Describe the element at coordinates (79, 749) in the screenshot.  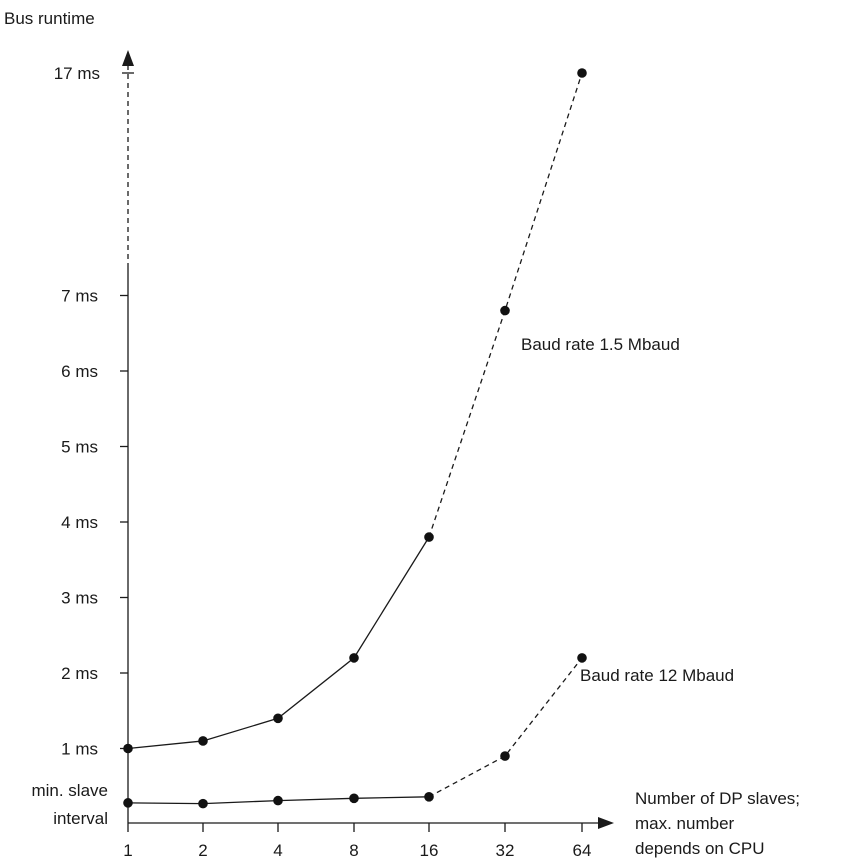
I see `y-tick-label: 1 ms` at that location.